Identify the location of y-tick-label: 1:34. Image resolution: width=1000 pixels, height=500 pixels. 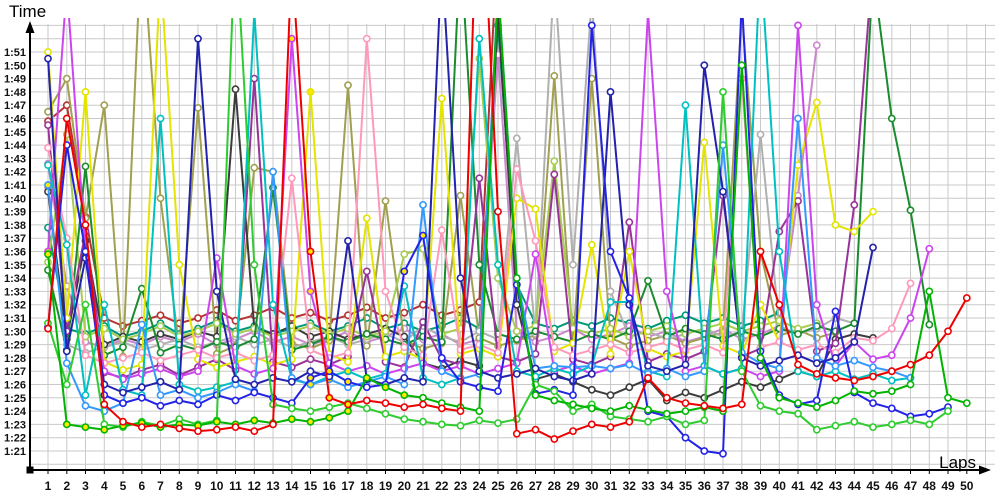
(15, 279).